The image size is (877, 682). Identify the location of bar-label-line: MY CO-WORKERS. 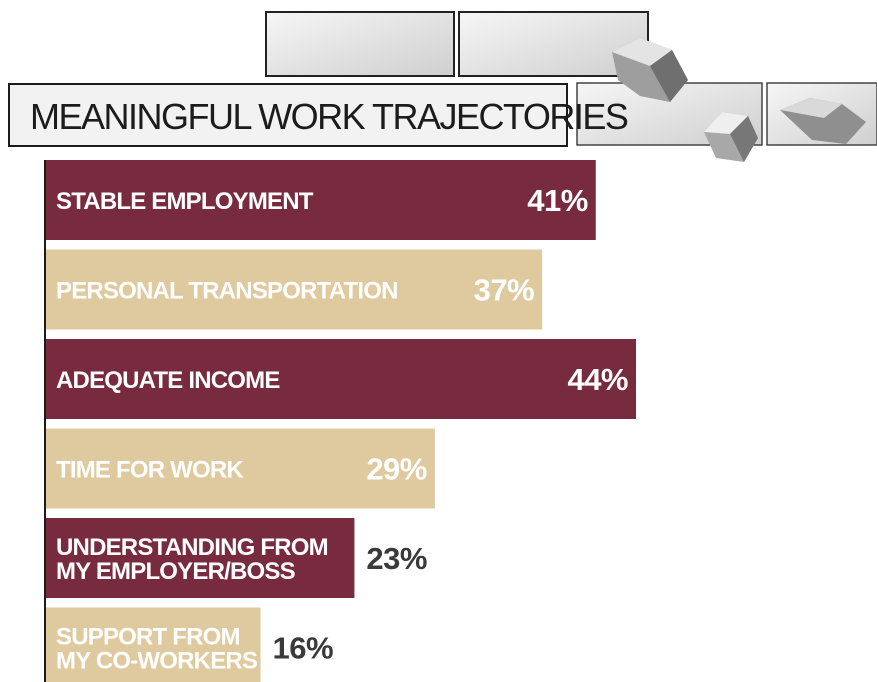
(157, 661).